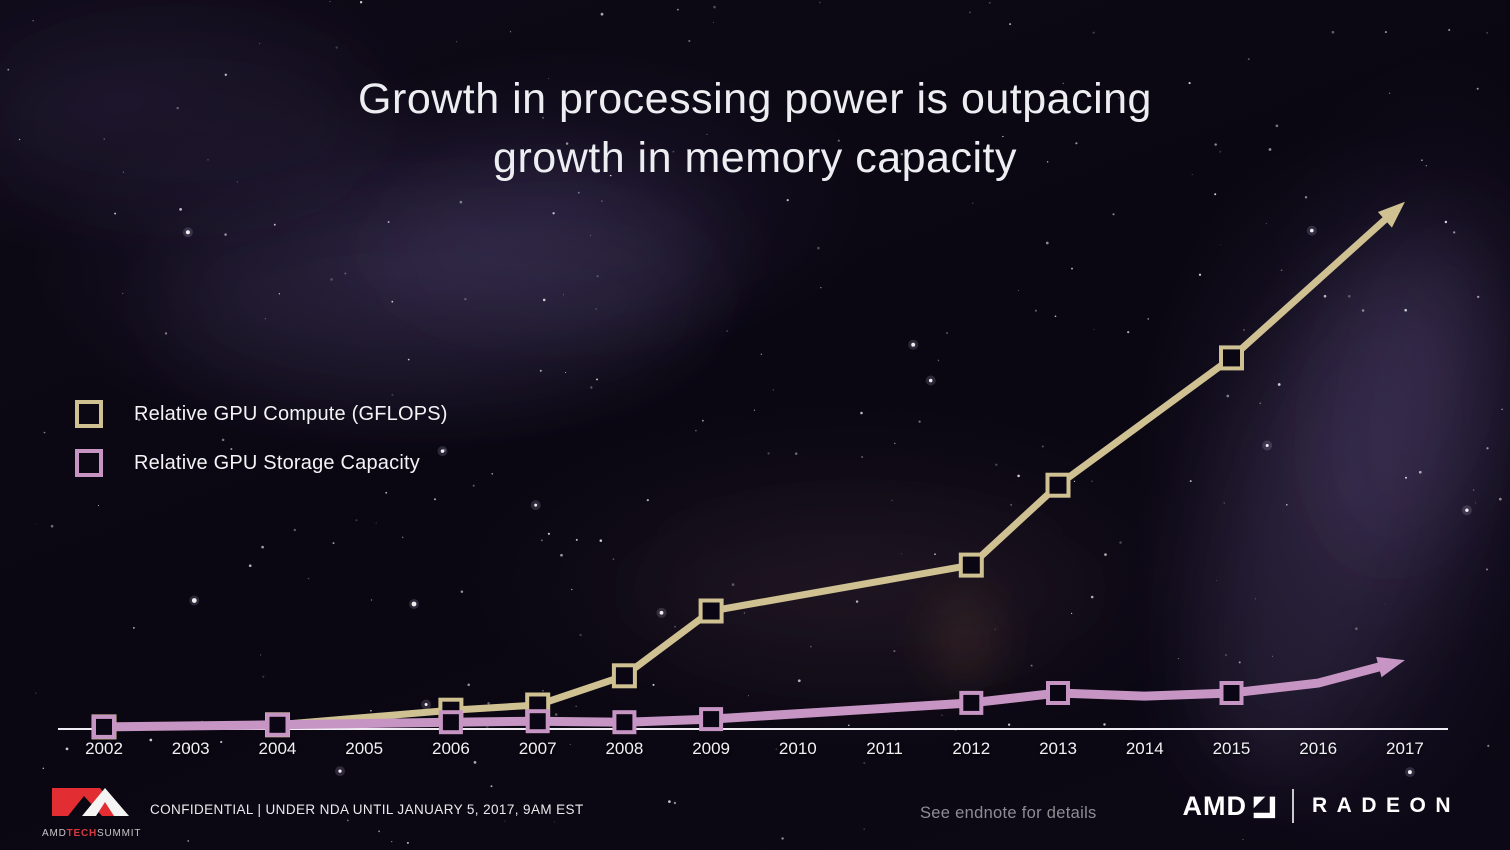  Describe the element at coordinates (82, 833) in the screenshot. I see `logo-tech-text: TECH` at that location.